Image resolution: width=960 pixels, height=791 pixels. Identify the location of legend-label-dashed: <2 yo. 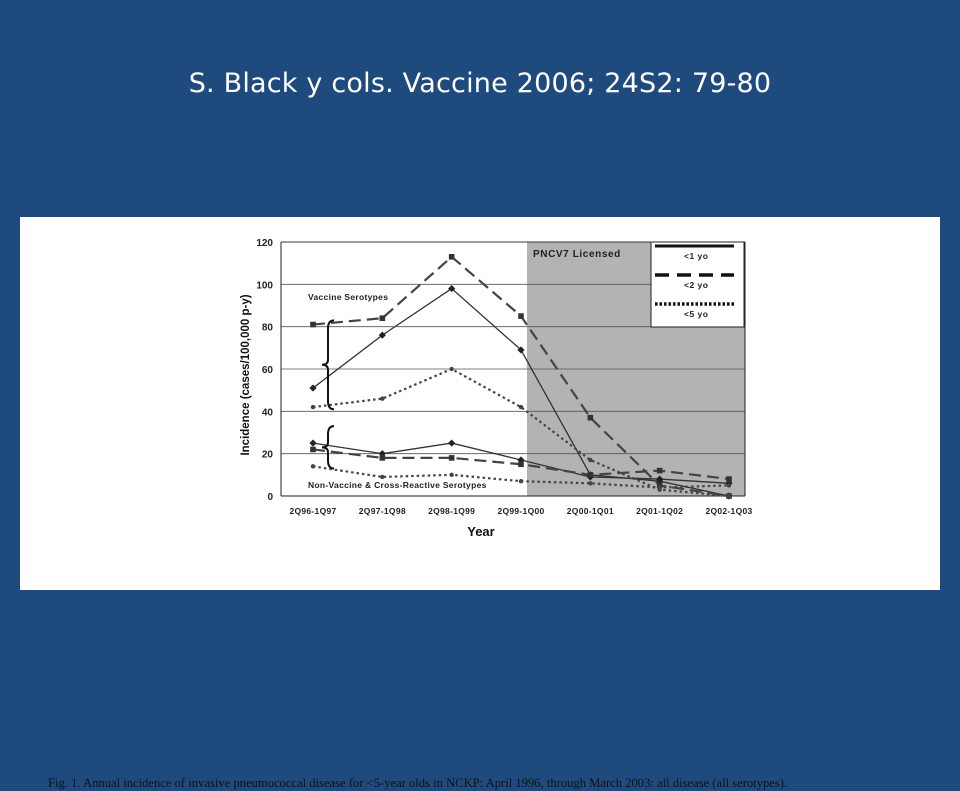
(696, 285).